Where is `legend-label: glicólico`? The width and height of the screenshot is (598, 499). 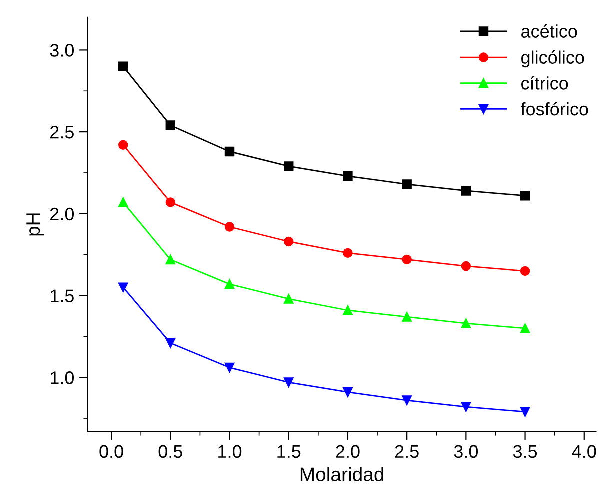
legend-label: glicólico is located at coordinates (553, 59).